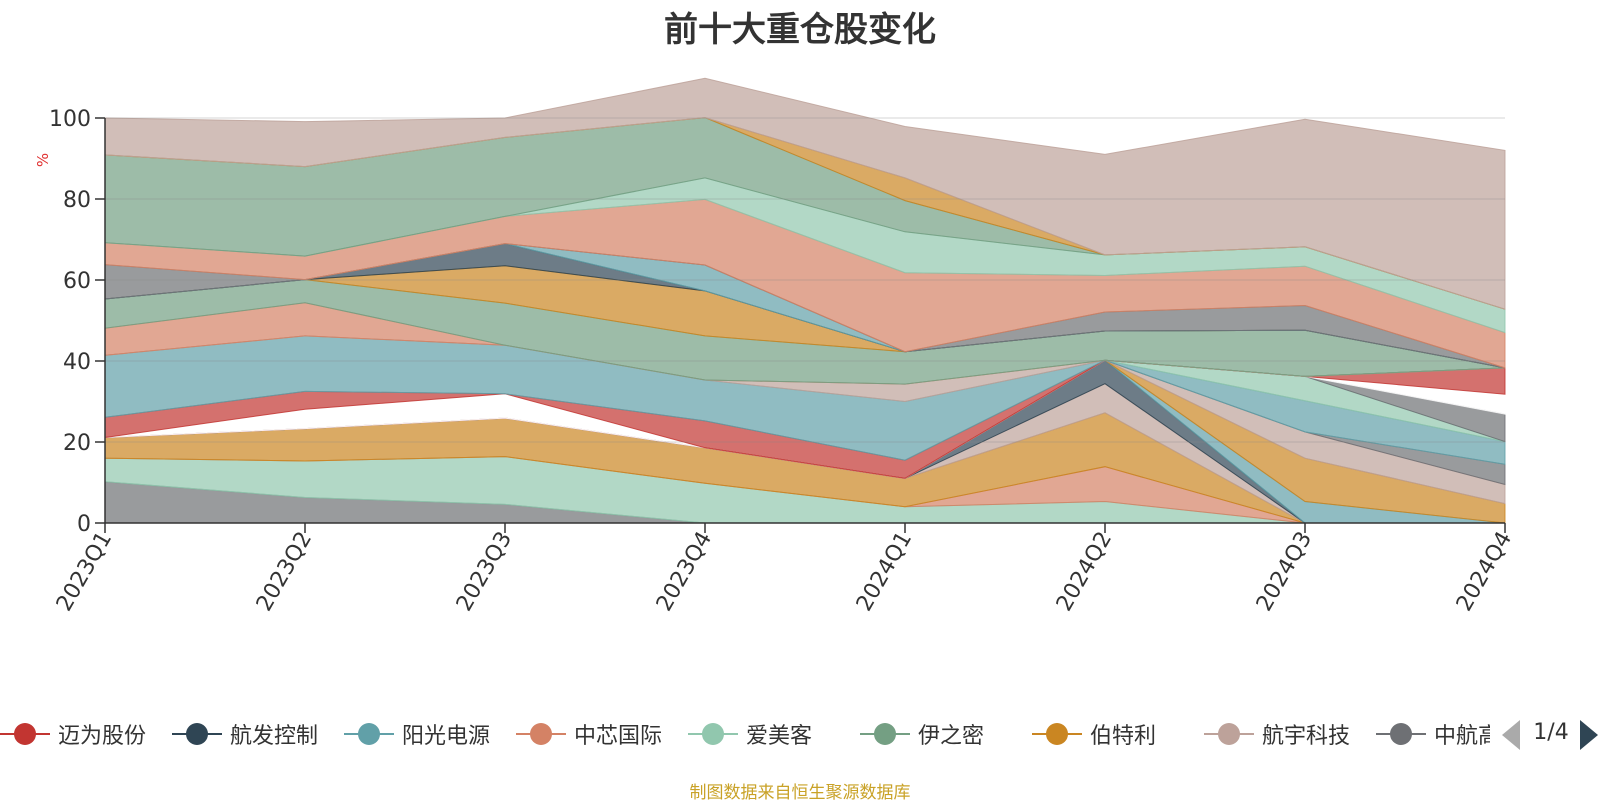 This screenshot has width=1600, height=803. I want to click on legend-label: 伯特利, so click(1123, 736).